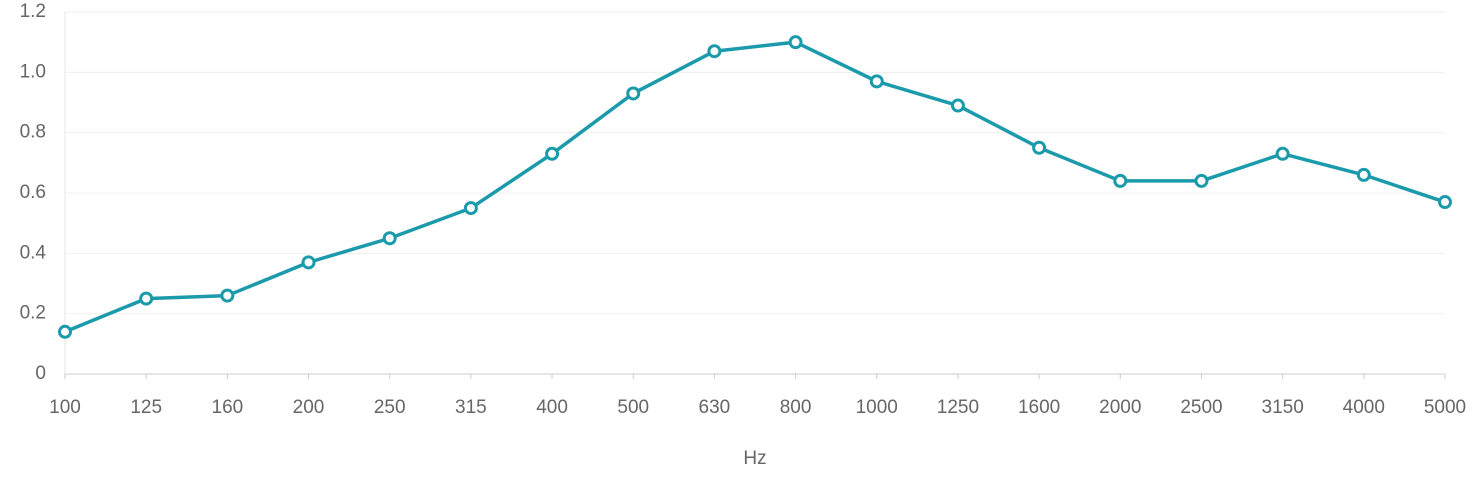 This screenshot has height=480, width=1478. Describe the element at coordinates (1364, 407) in the screenshot. I see `x-tick-label: 4000` at that location.